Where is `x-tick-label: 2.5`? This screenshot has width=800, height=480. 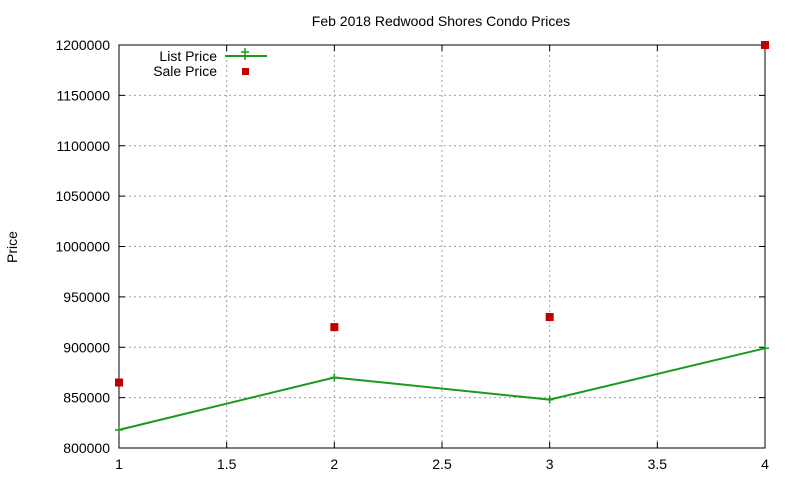
x-tick-label: 2.5 is located at coordinates (442, 464).